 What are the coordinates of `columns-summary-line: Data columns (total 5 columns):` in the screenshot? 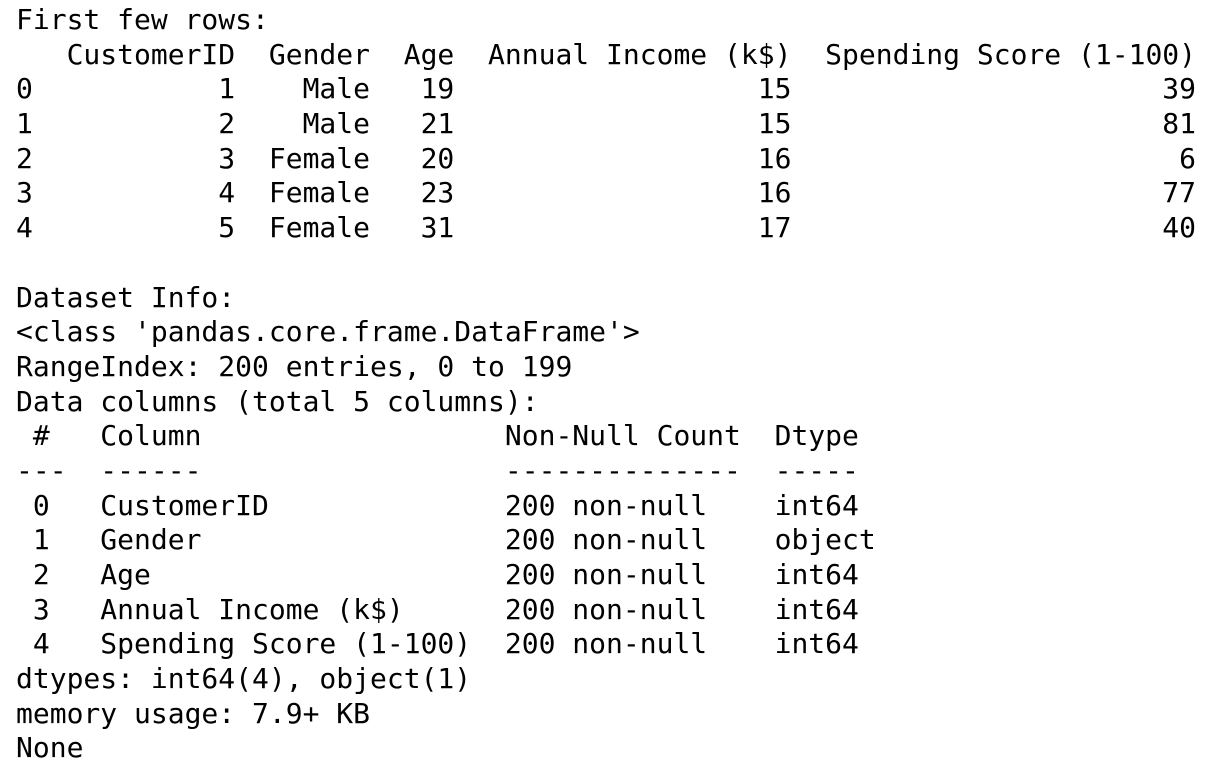 It's located at (277, 401).